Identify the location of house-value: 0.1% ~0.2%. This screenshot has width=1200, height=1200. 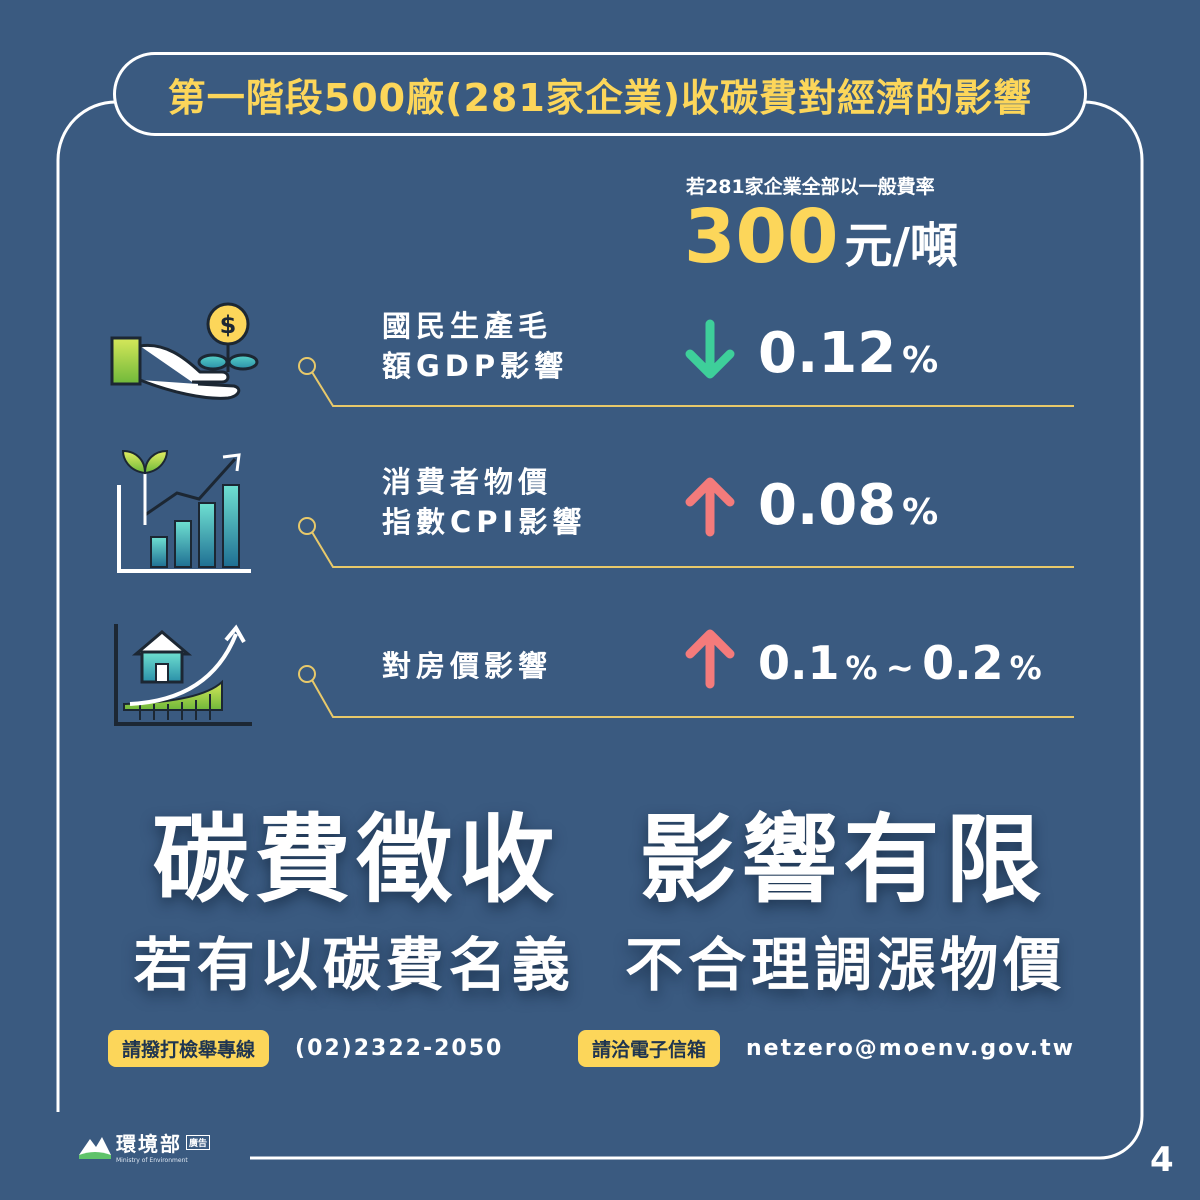
(900, 663).